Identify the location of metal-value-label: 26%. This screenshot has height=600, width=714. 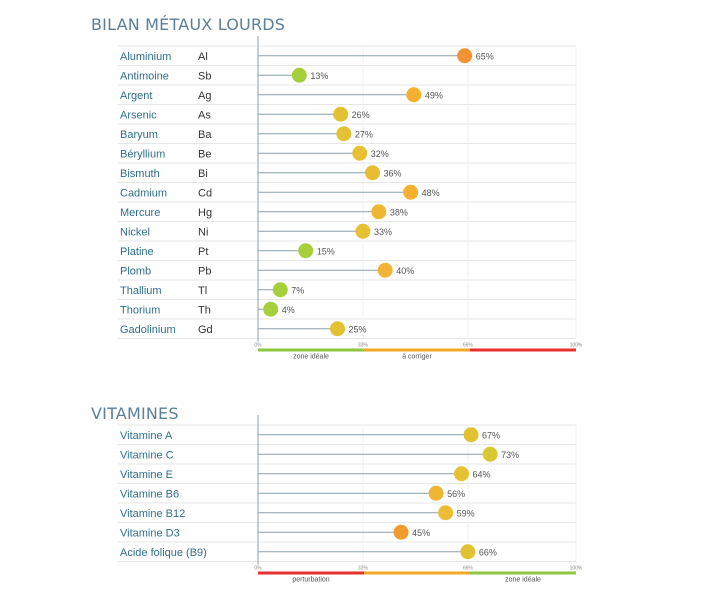
(361, 115).